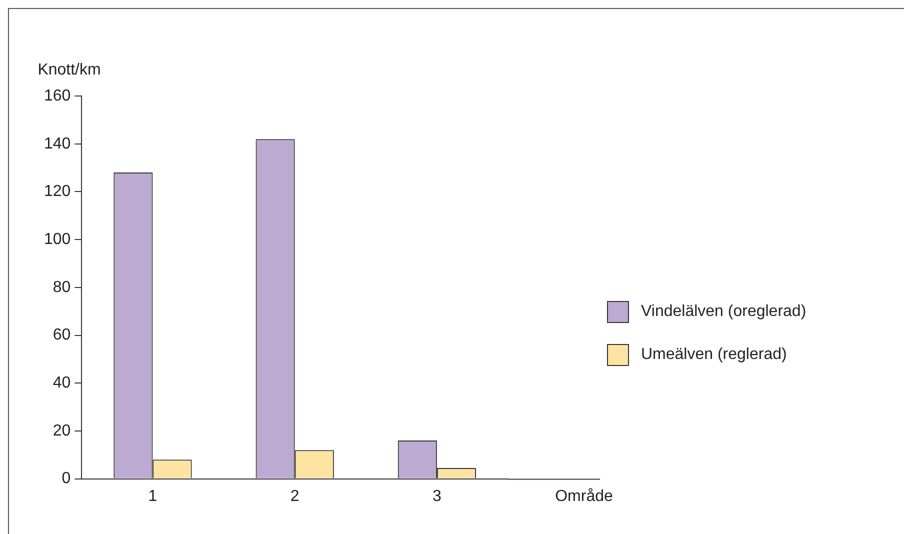 The width and height of the screenshot is (904, 534). Describe the element at coordinates (57, 239) in the screenshot. I see `y-tick-label: 100` at that location.